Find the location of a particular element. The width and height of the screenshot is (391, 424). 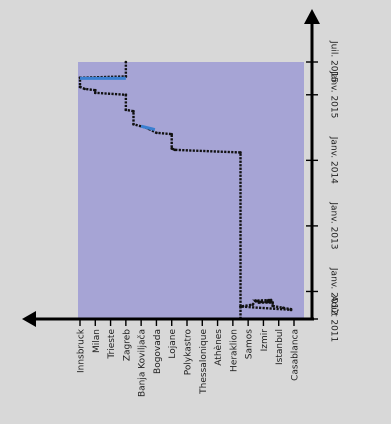

y-tick-label: Janv. 2014 is located at coordinates (334, 160).